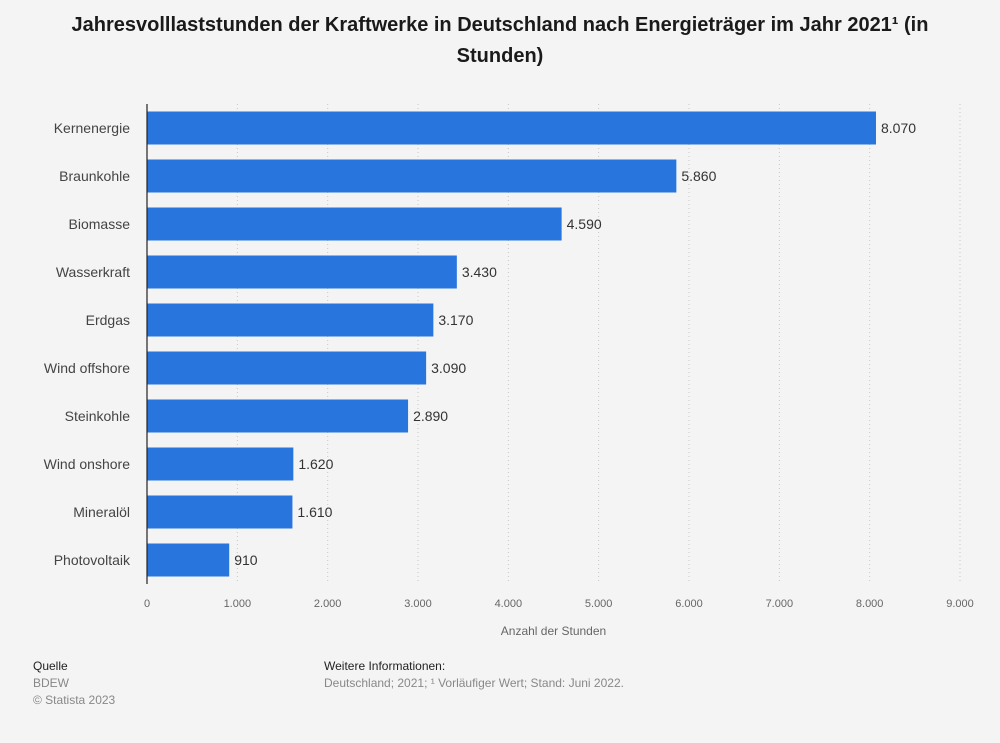 The image size is (1000, 743). Describe the element at coordinates (147, 604) in the screenshot. I see `x-tick-label: 0` at that location.